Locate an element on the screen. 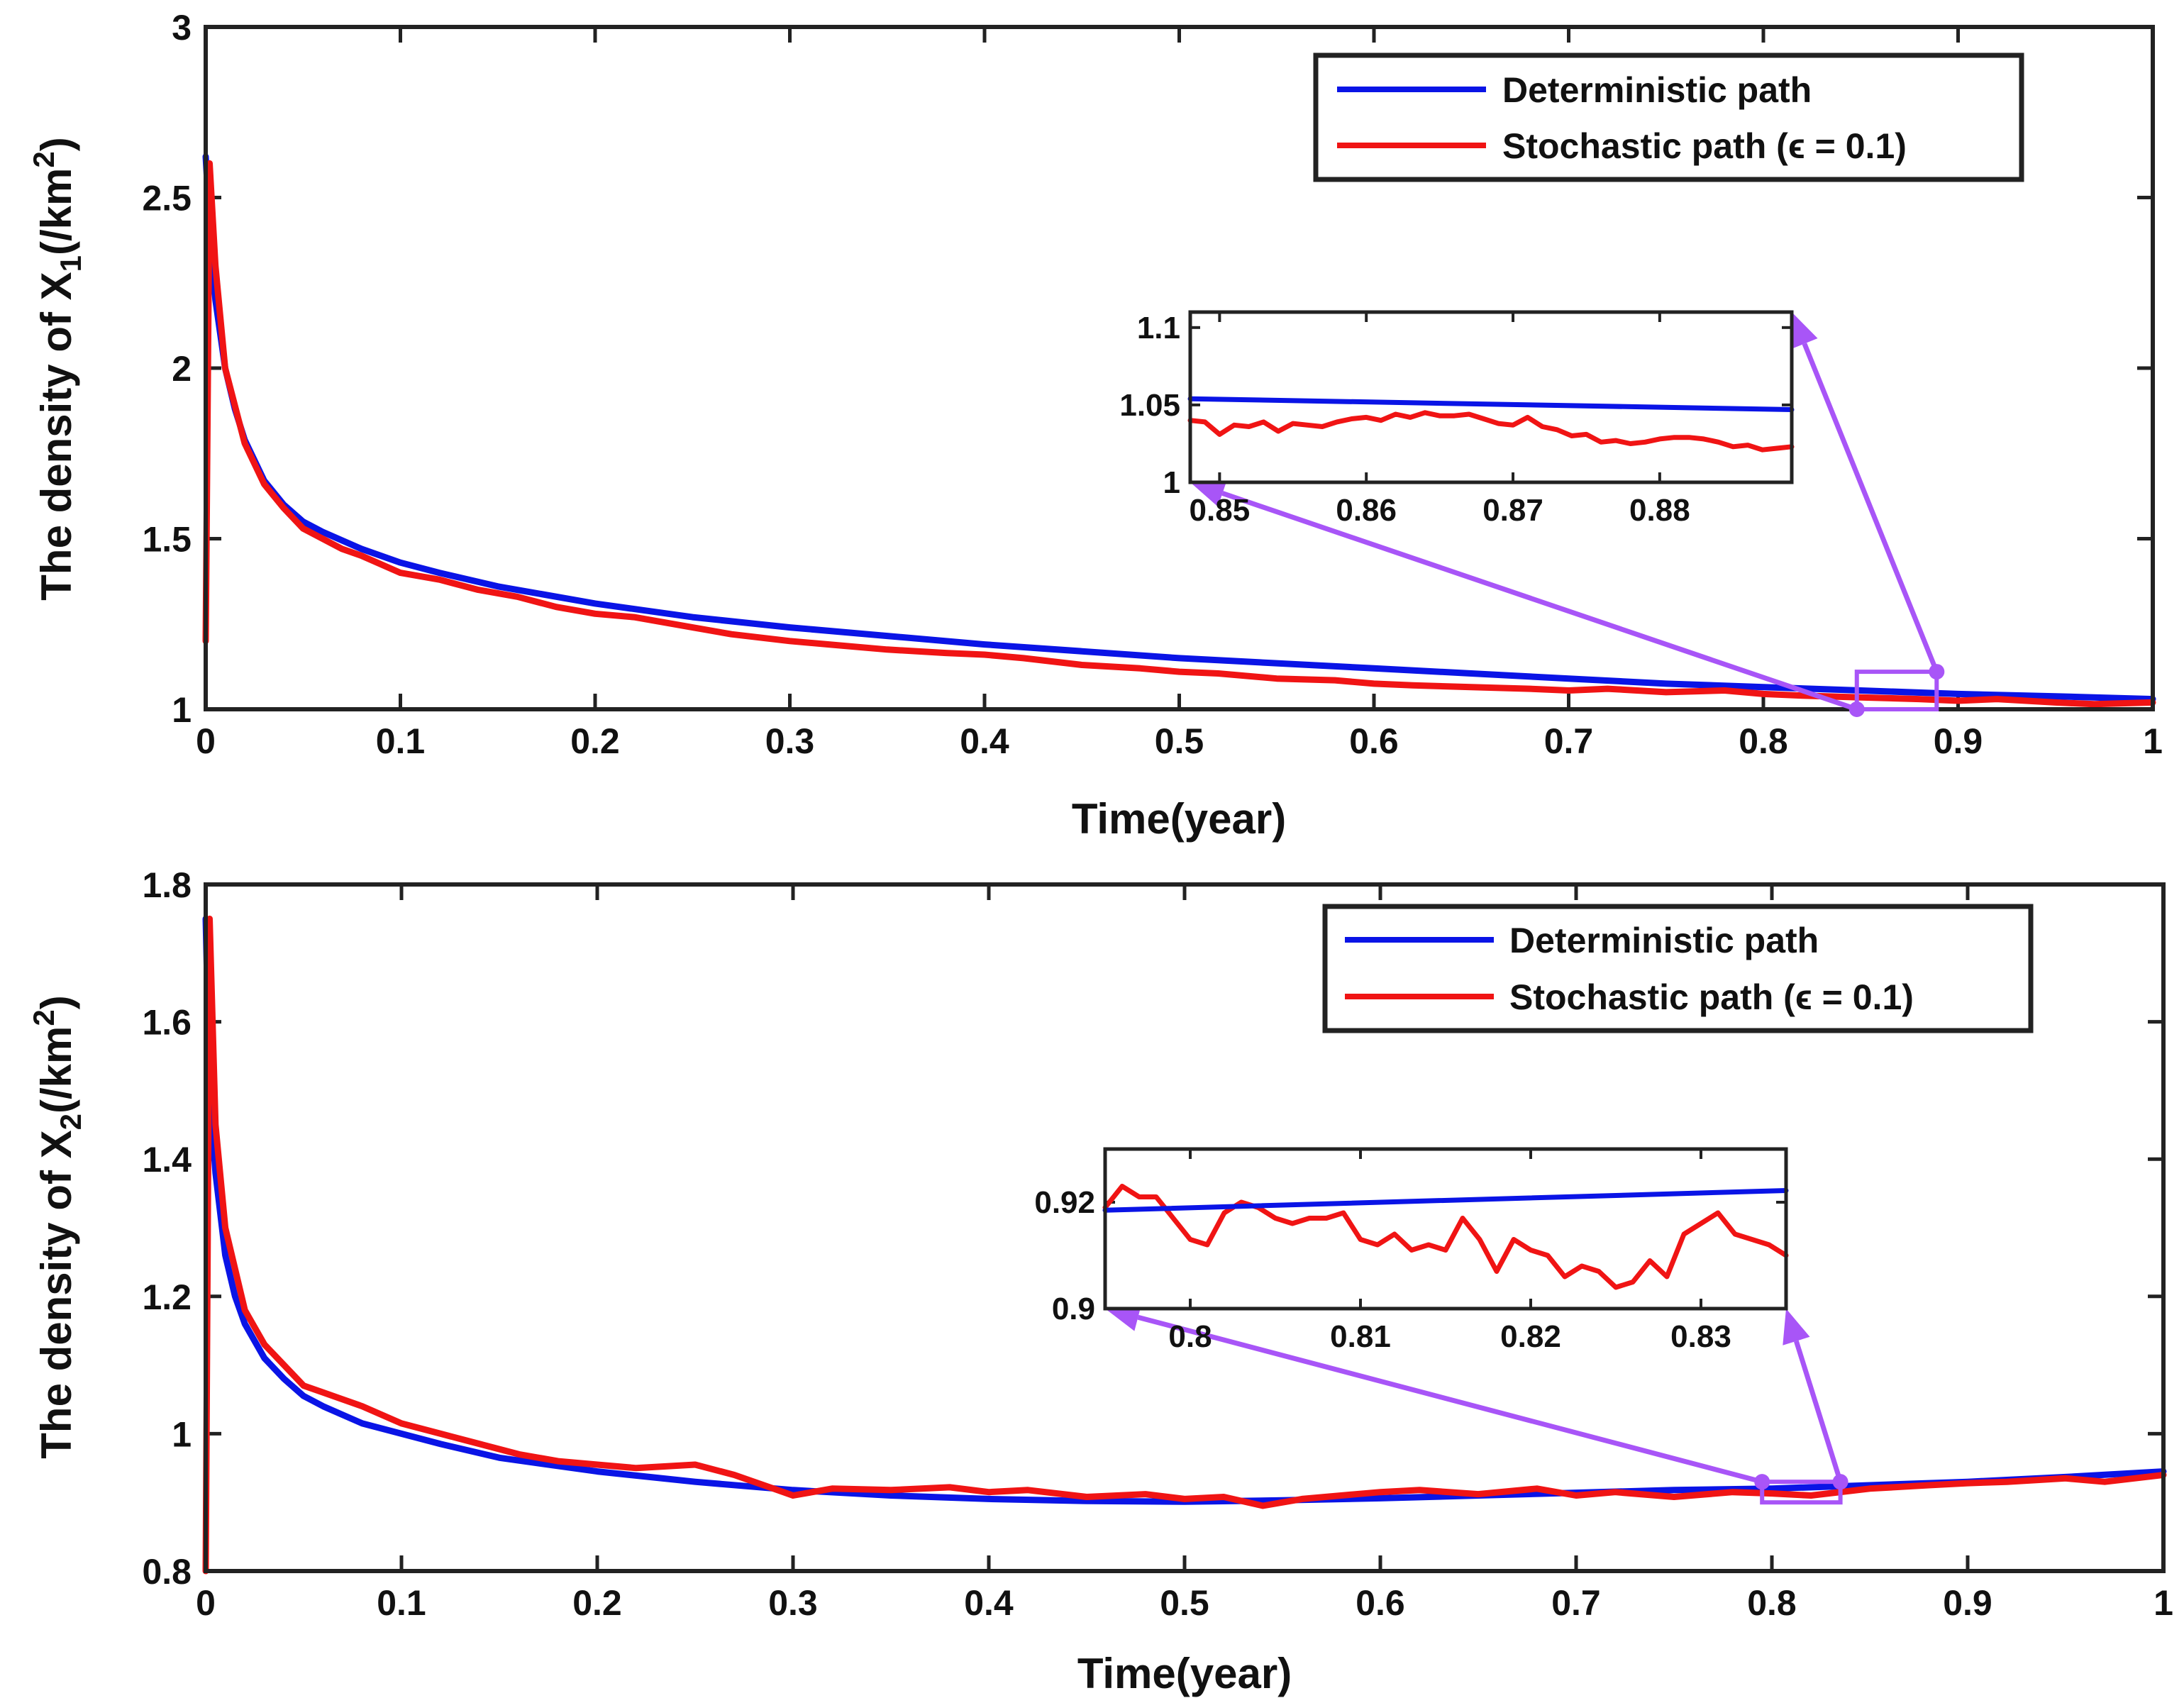 The height and width of the screenshot is (1698, 2184). bottom-connector-right-line is located at coordinates (1819, 1411).